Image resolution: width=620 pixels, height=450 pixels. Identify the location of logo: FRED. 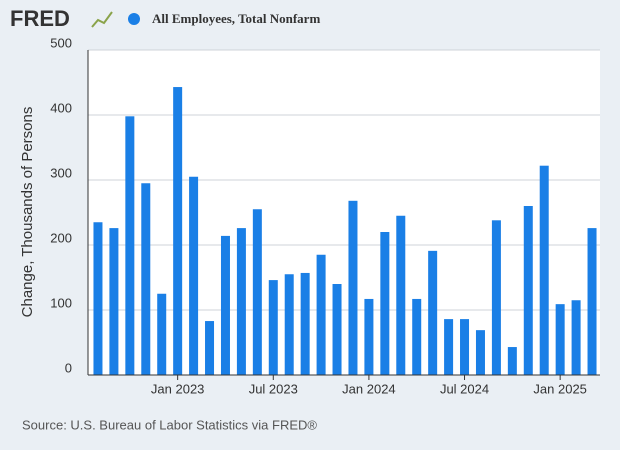
(40, 18).